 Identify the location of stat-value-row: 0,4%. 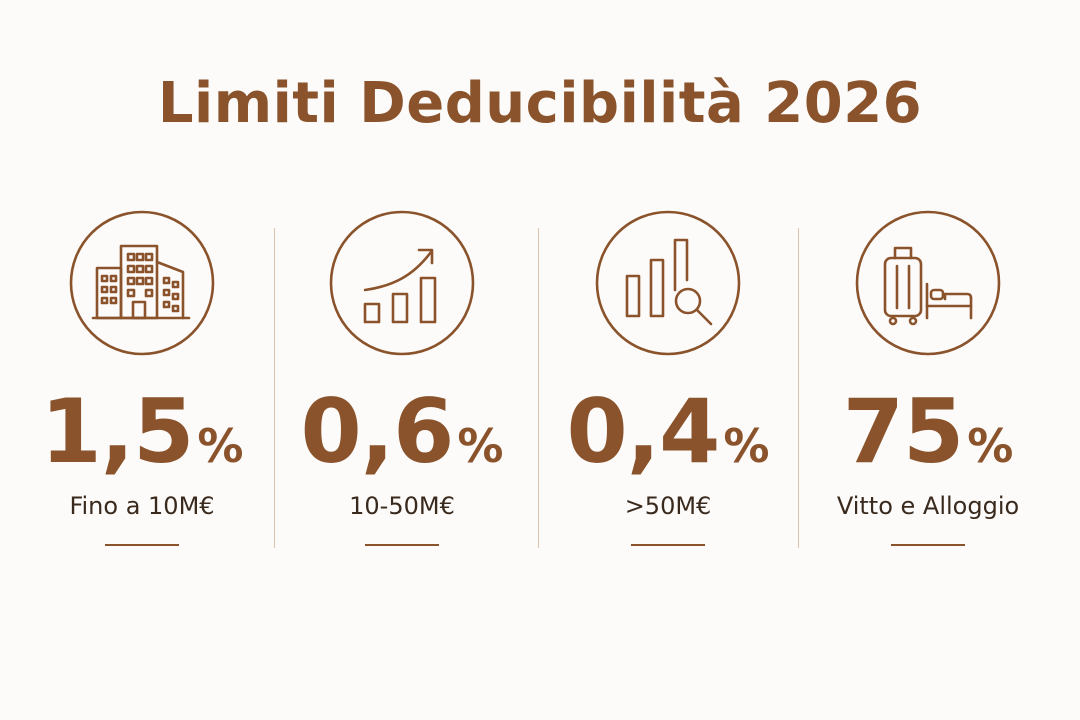
(668, 444).